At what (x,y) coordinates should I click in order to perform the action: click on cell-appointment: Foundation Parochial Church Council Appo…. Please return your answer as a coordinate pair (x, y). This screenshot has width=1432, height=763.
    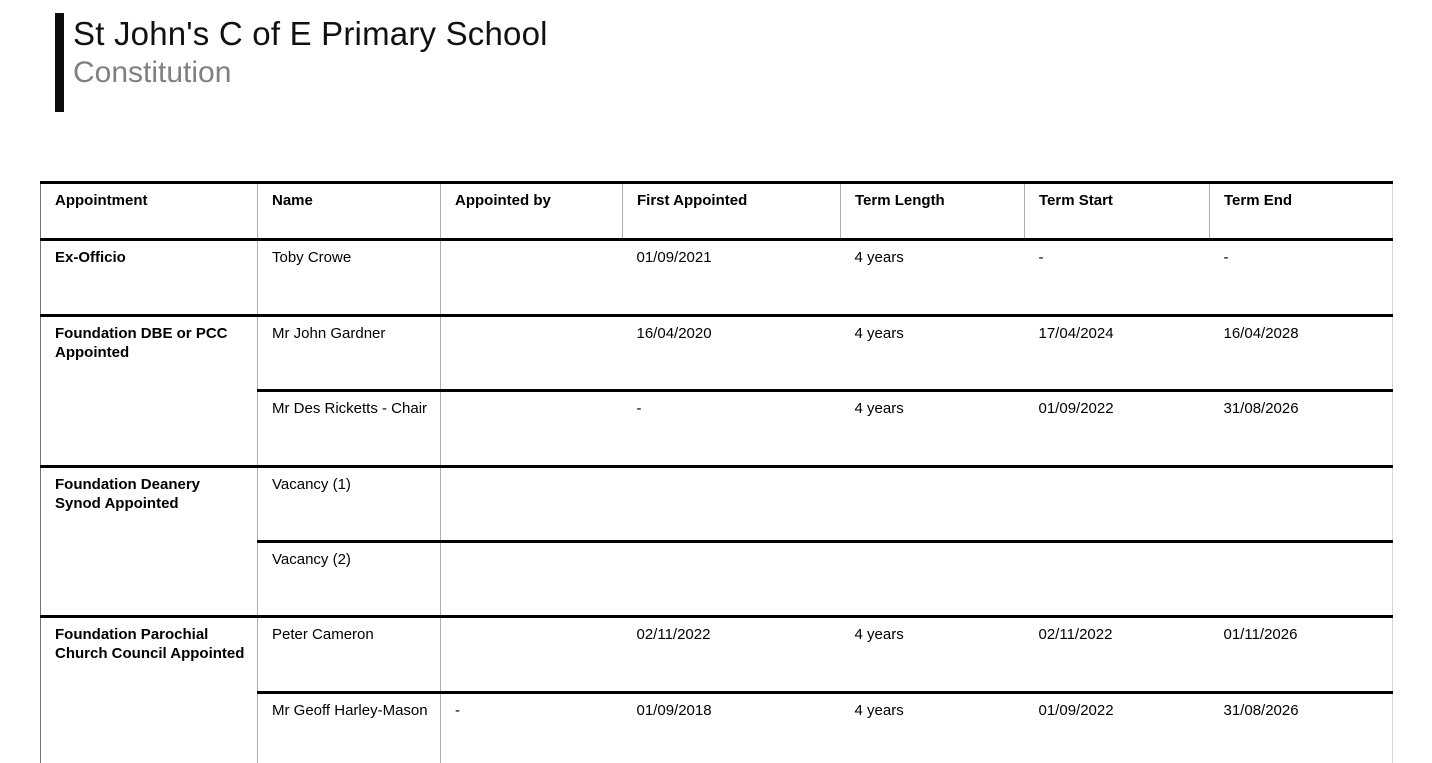
    Looking at the image, I should click on (149, 689).